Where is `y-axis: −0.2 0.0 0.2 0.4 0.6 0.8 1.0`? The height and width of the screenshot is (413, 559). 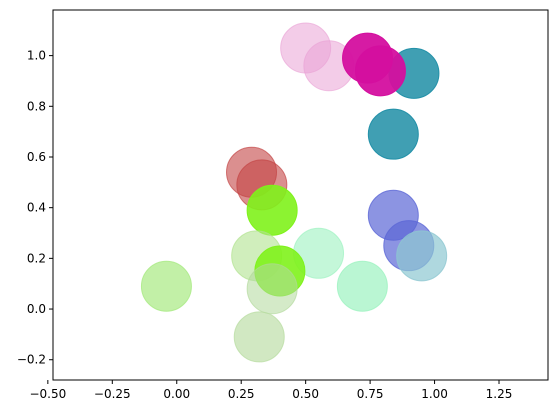
y-axis: −0.2 0.0 0.2 0.4 0.6 0.8 1.0 is located at coordinates (35, 208).